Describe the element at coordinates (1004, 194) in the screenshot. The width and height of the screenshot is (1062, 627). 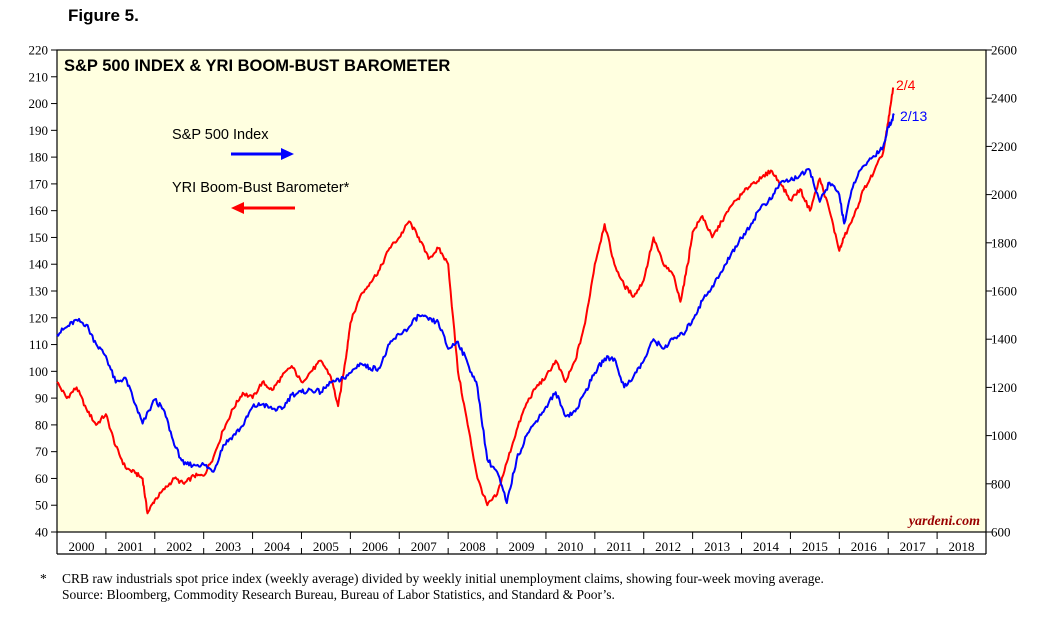
I see `right-tick-label: 2000` at that location.